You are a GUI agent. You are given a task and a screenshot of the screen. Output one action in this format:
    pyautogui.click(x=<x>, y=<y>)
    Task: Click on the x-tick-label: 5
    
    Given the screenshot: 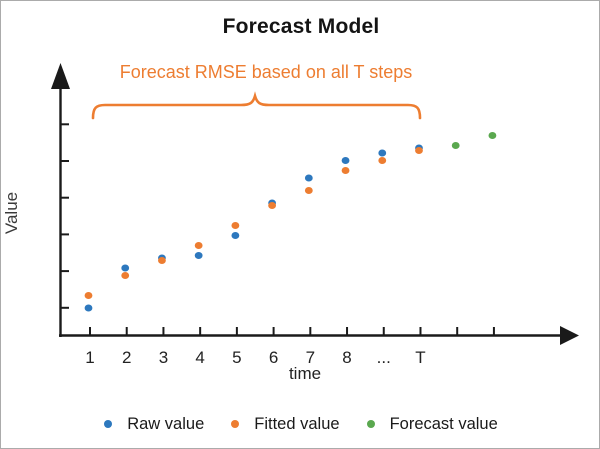 What is the action you would take?
    pyautogui.click(x=236, y=357)
    